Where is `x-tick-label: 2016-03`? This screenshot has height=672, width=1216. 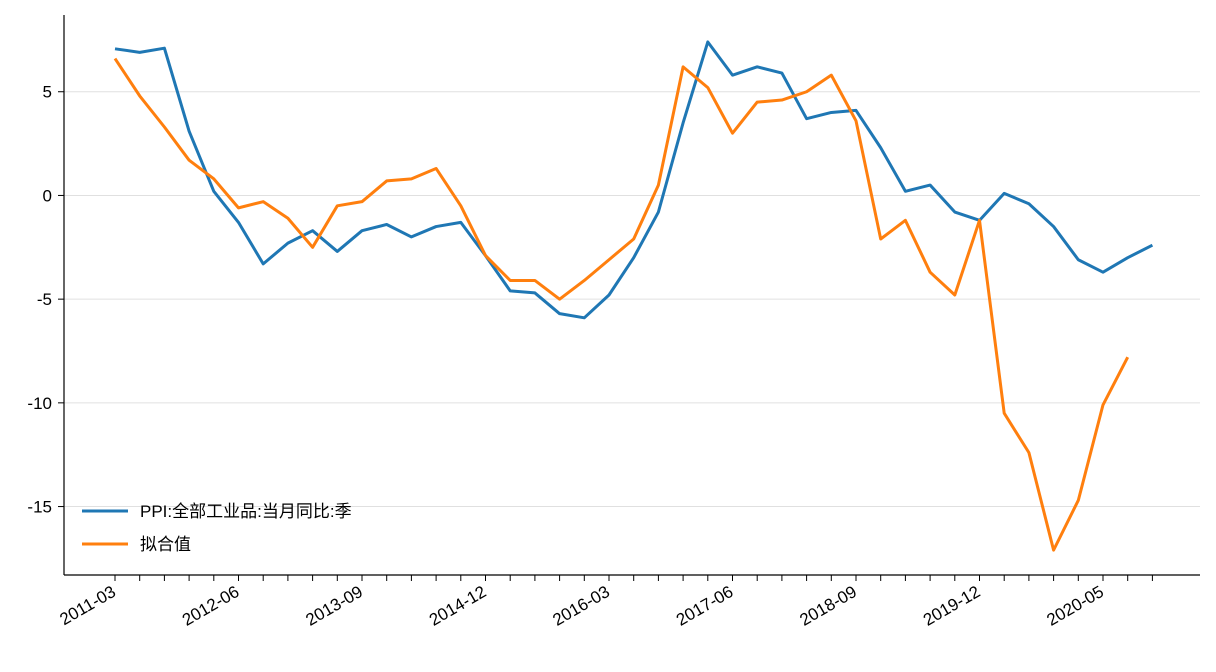
x-tick-label: 2016-03 is located at coordinates (581, 606).